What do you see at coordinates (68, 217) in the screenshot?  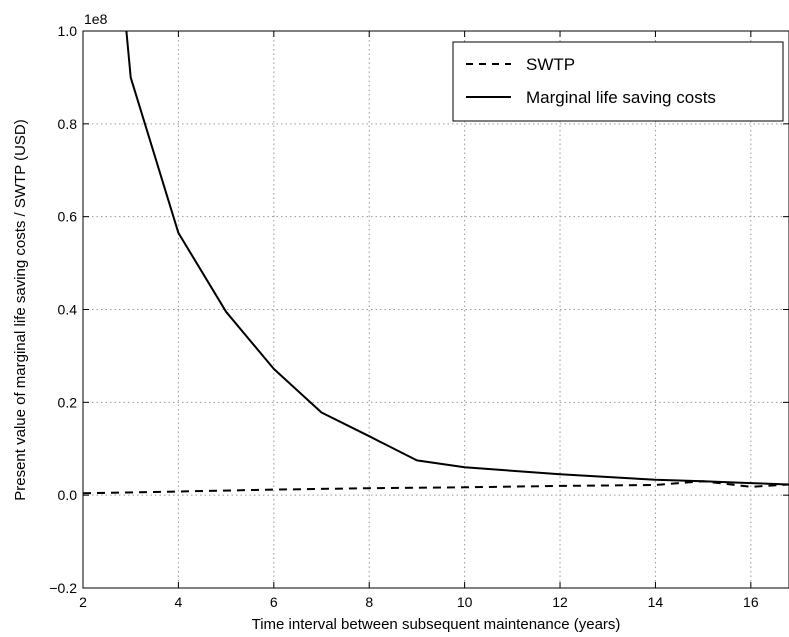 I see `y-tick-label: 0.6` at bounding box center [68, 217].